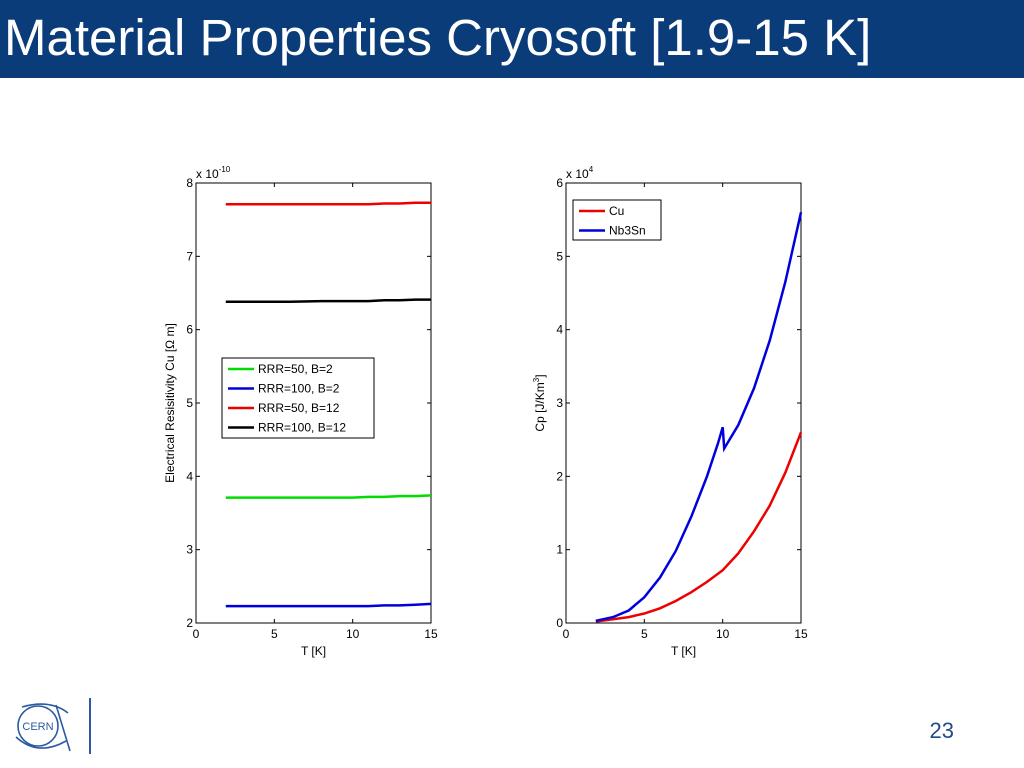 This screenshot has width=1024, height=768. Describe the element at coordinates (627, 231) in the screenshot. I see `legend-label: Nb3Sn` at that location.